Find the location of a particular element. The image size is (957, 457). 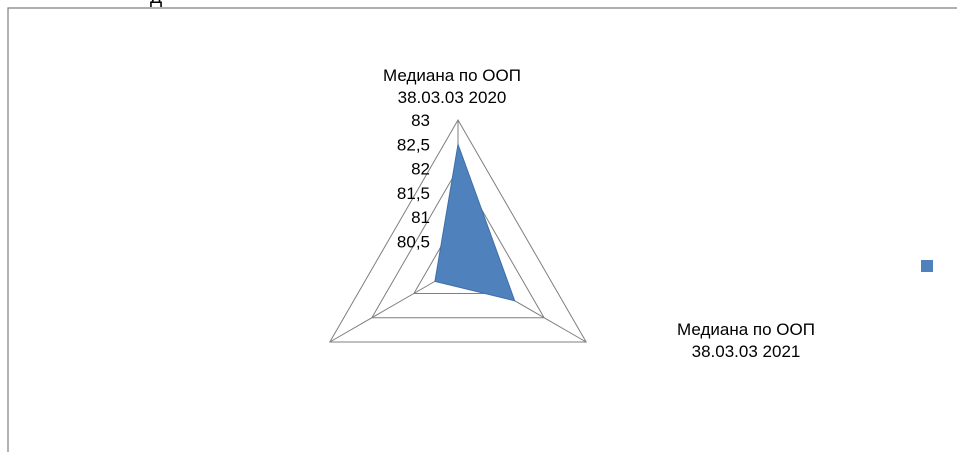

chart-title-fragment: Д is located at coordinates (156, 3).